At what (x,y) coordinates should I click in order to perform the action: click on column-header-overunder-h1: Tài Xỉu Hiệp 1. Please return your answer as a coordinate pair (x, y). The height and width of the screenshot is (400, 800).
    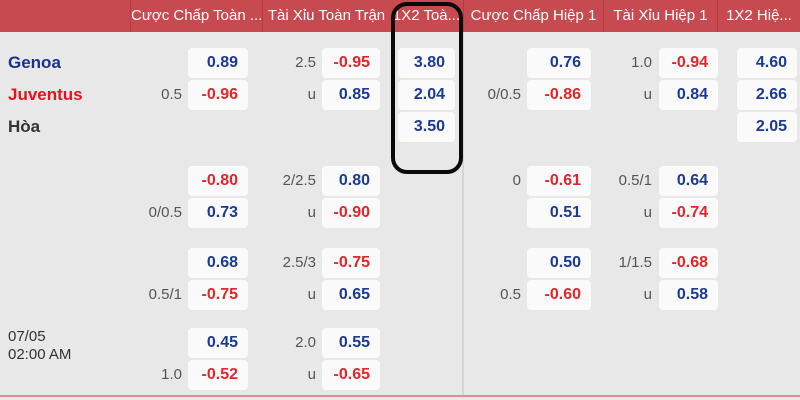
    Looking at the image, I should click on (660, 16).